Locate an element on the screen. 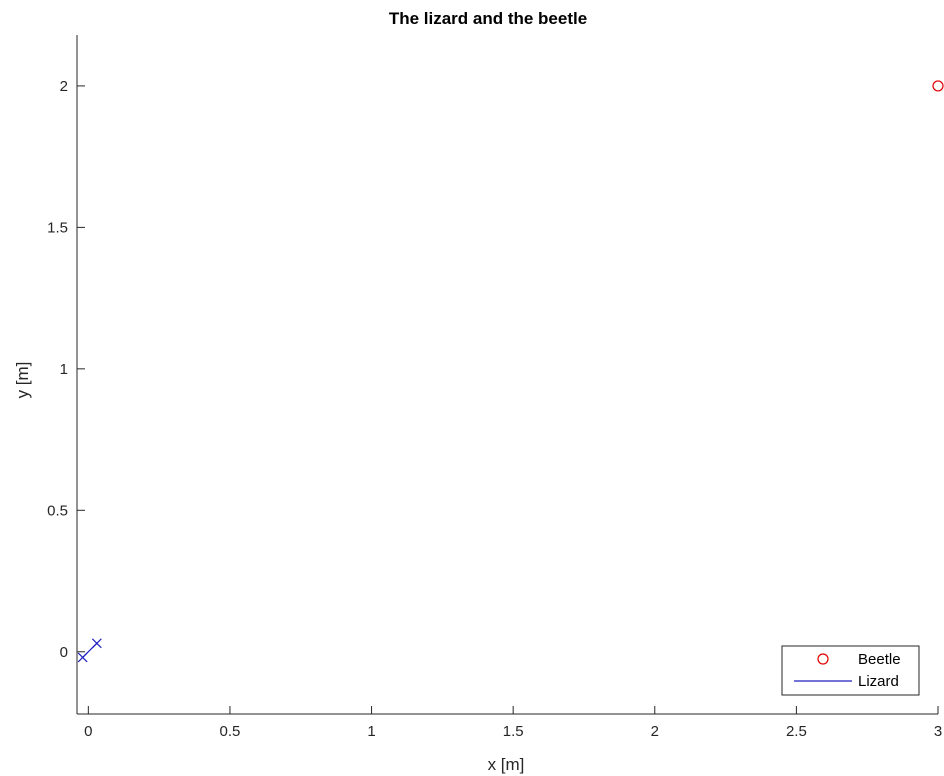  legend-label-lizard: Lizard is located at coordinates (878, 681).